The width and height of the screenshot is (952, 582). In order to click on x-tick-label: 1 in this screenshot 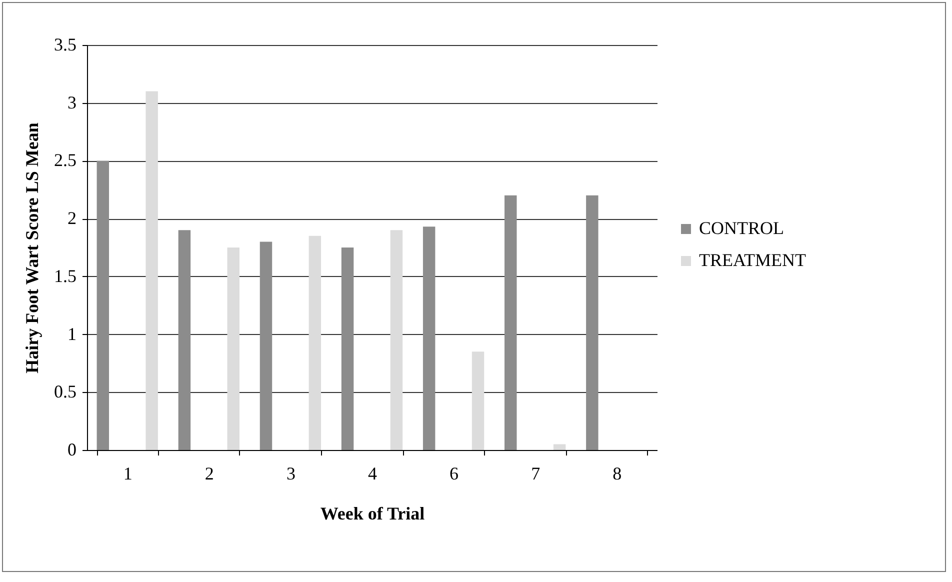, I will do `click(127, 474)`.